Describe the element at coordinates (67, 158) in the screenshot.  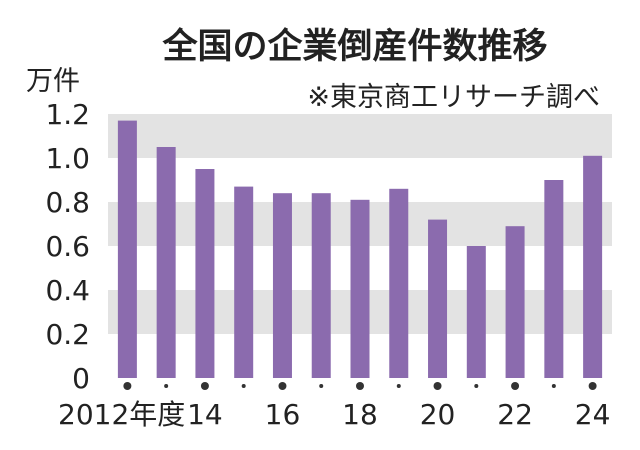
I see `y-tick-label: 1.0` at that location.